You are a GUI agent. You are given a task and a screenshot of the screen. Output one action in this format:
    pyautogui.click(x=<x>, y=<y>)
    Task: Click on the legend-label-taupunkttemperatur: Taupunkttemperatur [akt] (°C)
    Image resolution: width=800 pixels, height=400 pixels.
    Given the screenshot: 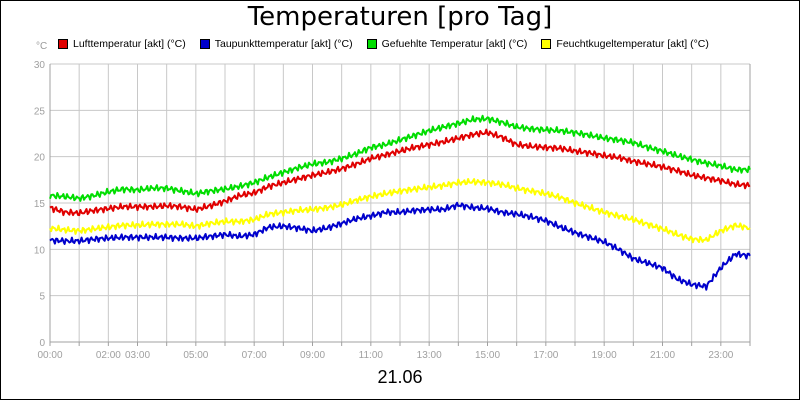 What is the action you would take?
    pyautogui.click(x=283, y=44)
    